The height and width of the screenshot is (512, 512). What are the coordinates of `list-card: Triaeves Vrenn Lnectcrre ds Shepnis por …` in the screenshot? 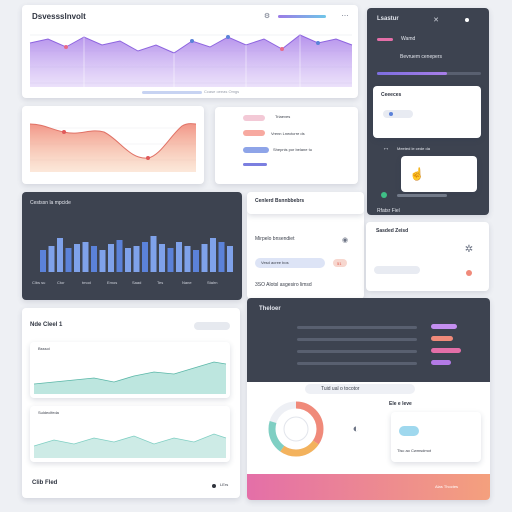 It's located at (286, 145).